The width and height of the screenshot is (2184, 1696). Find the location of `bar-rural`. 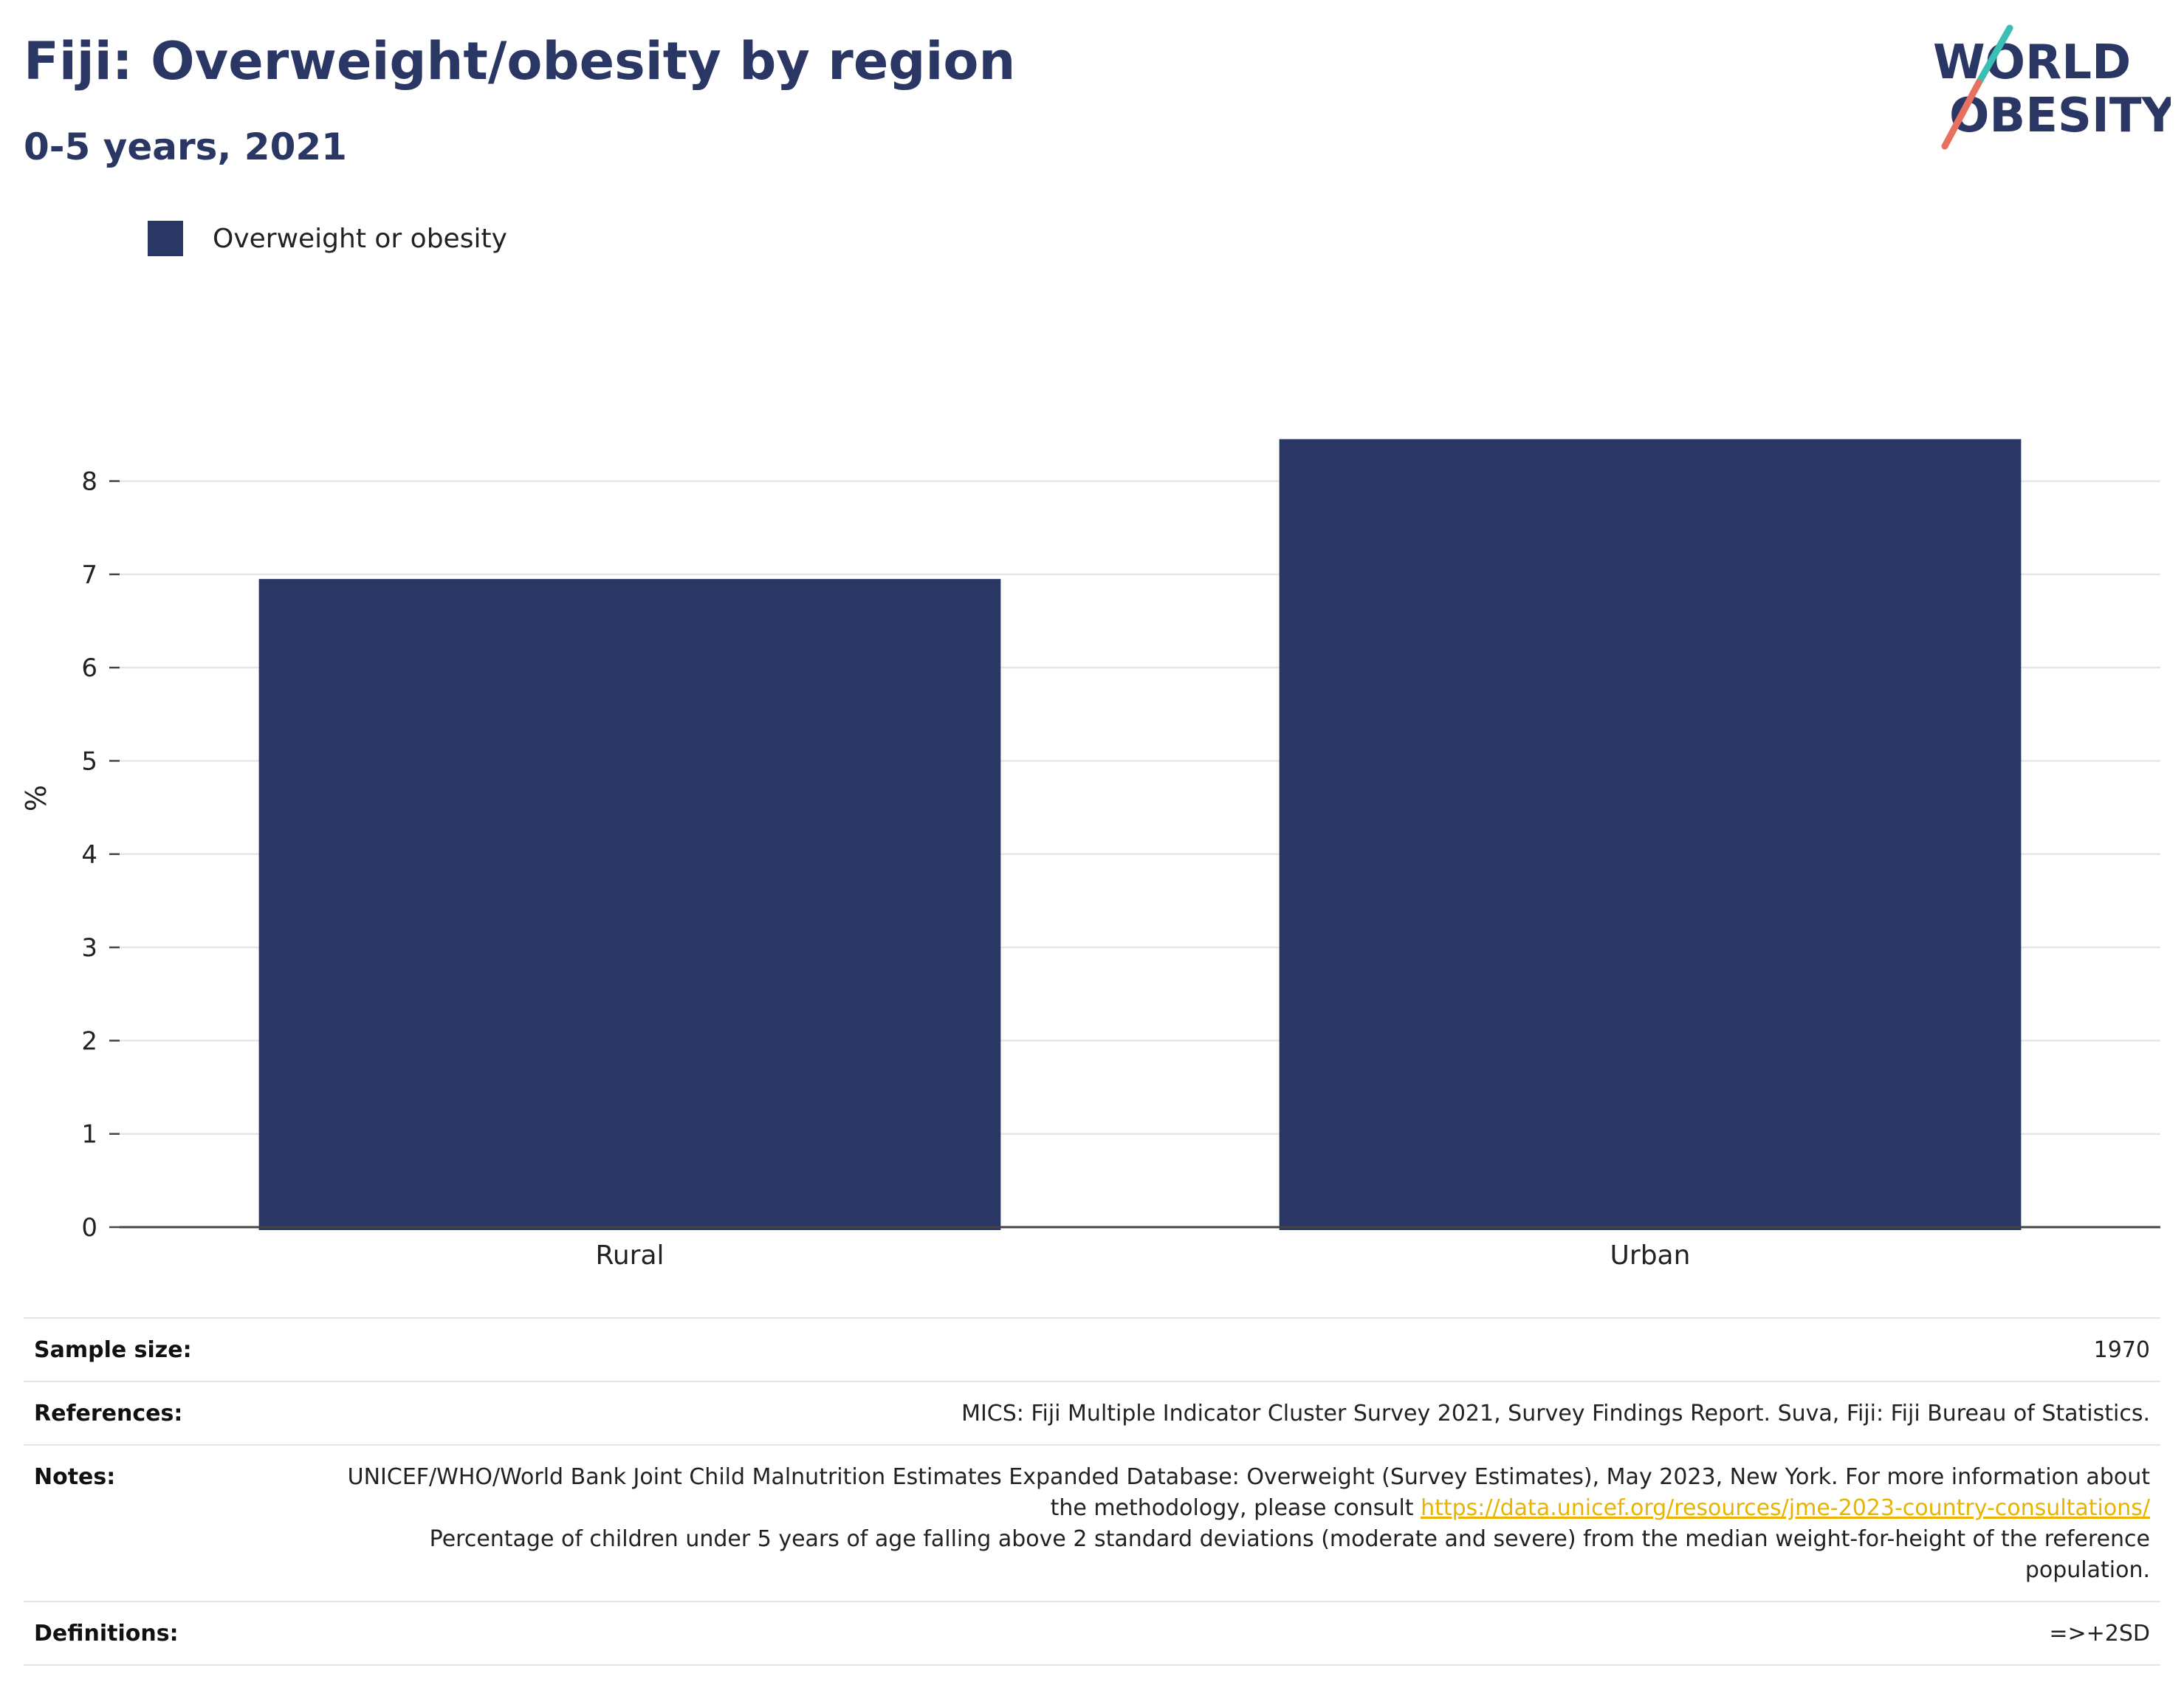

bar-rural is located at coordinates (630, 904).